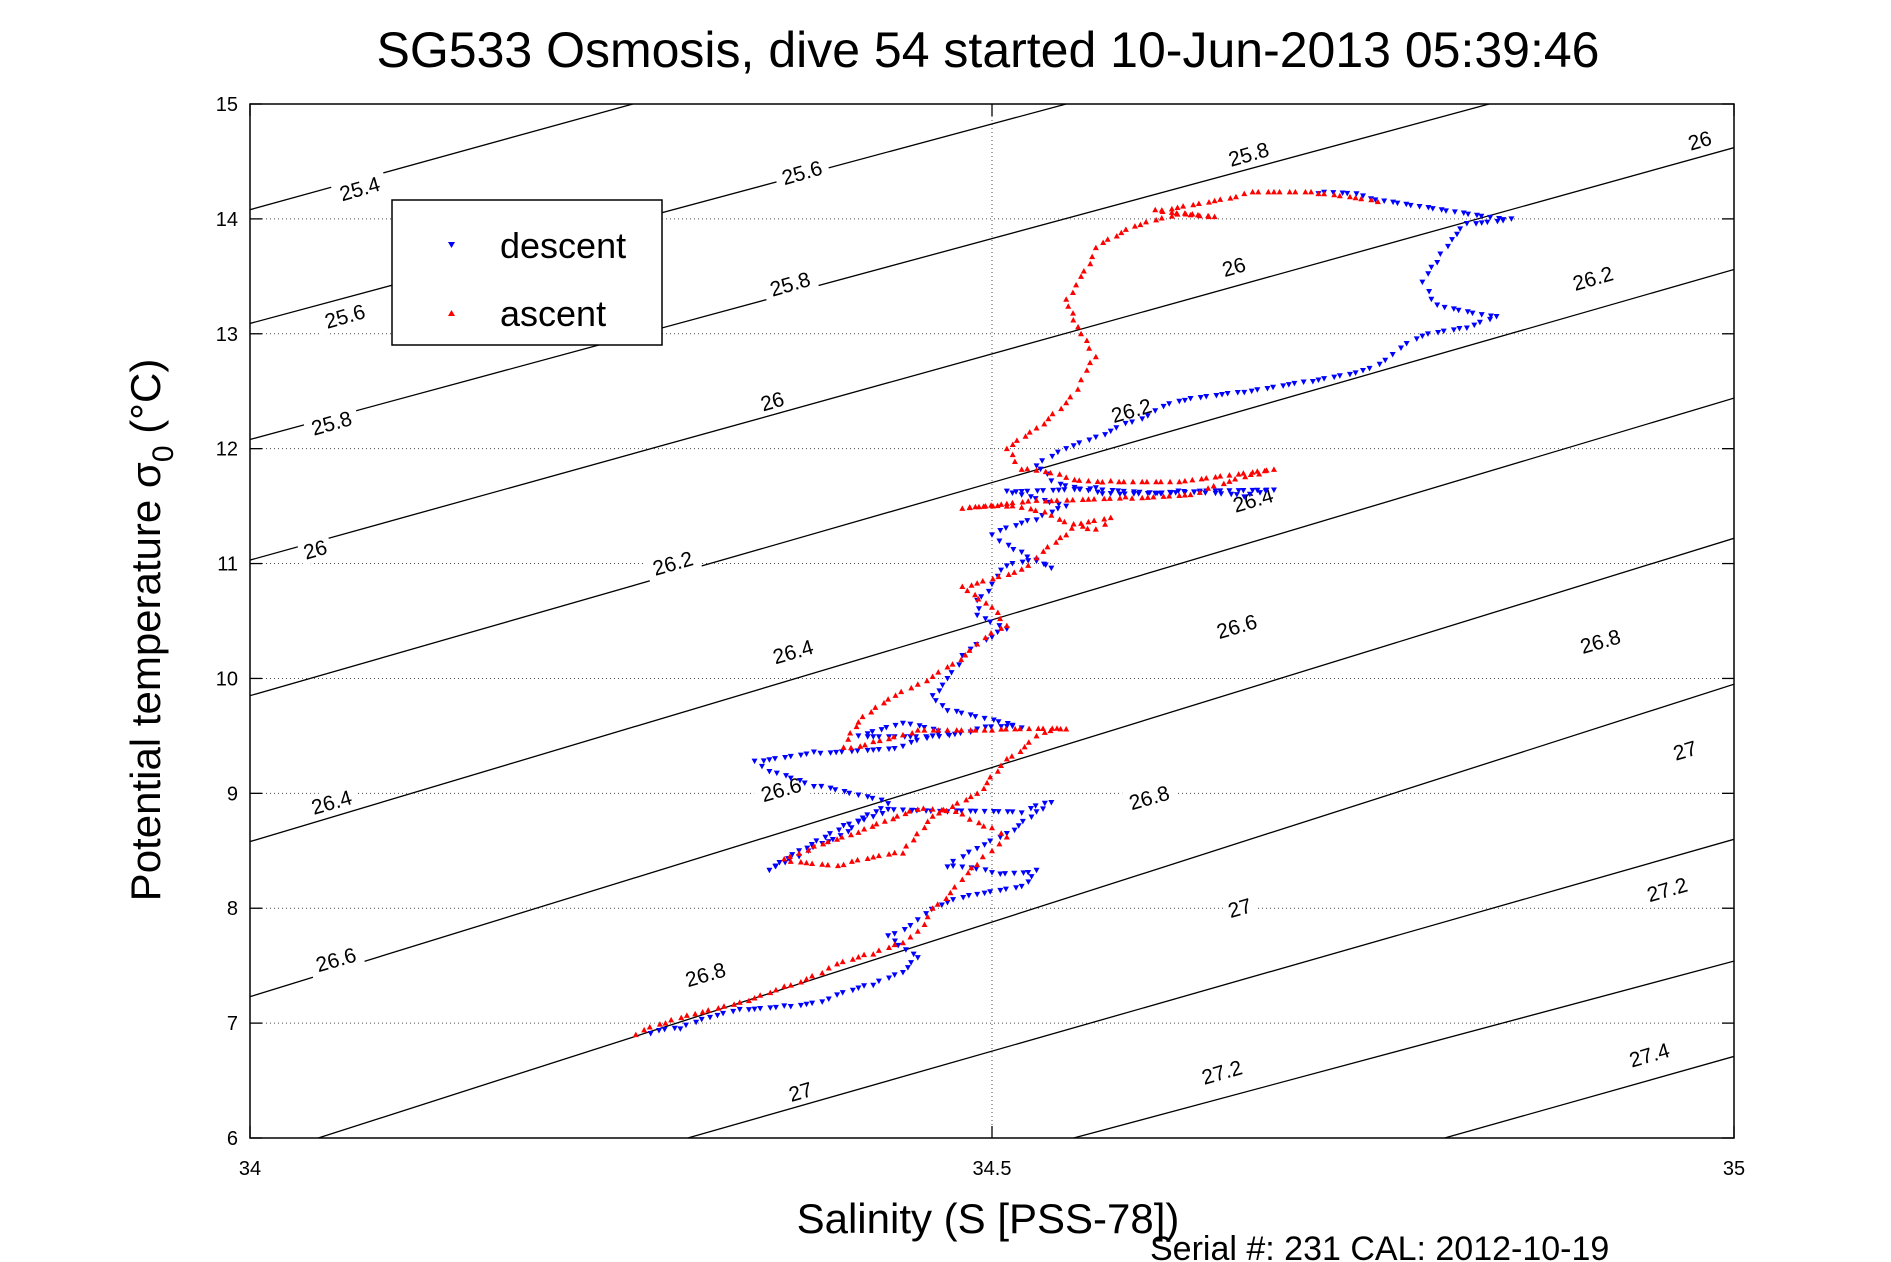 Image resolution: width=1891 pixels, height=1262 pixels. What do you see at coordinates (1403, 1049) in the screenshot?
I see `density-contour-line` at bounding box center [1403, 1049].